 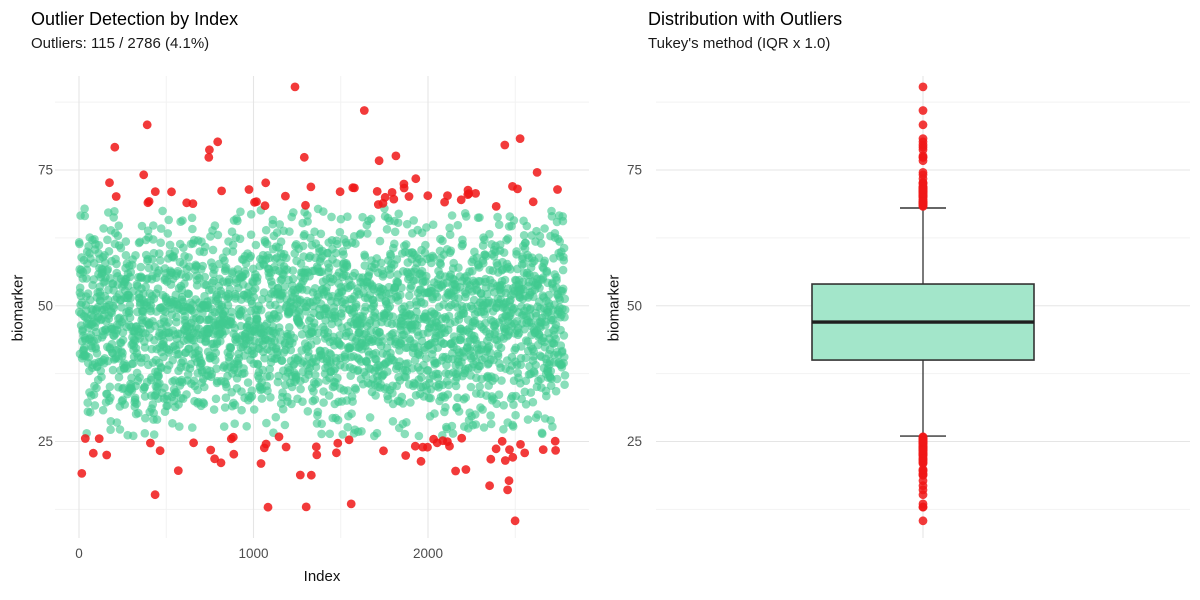 What do you see at coordinates (614, 308) in the screenshot?
I see `boxplot-y-axis-title: biomarker` at bounding box center [614, 308].